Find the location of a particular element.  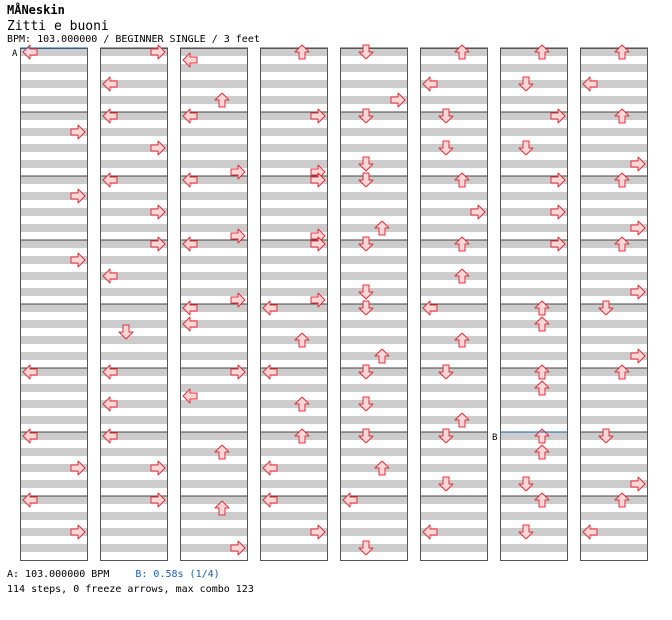

song-title: Zitti e buoni is located at coordinates (58, 26).